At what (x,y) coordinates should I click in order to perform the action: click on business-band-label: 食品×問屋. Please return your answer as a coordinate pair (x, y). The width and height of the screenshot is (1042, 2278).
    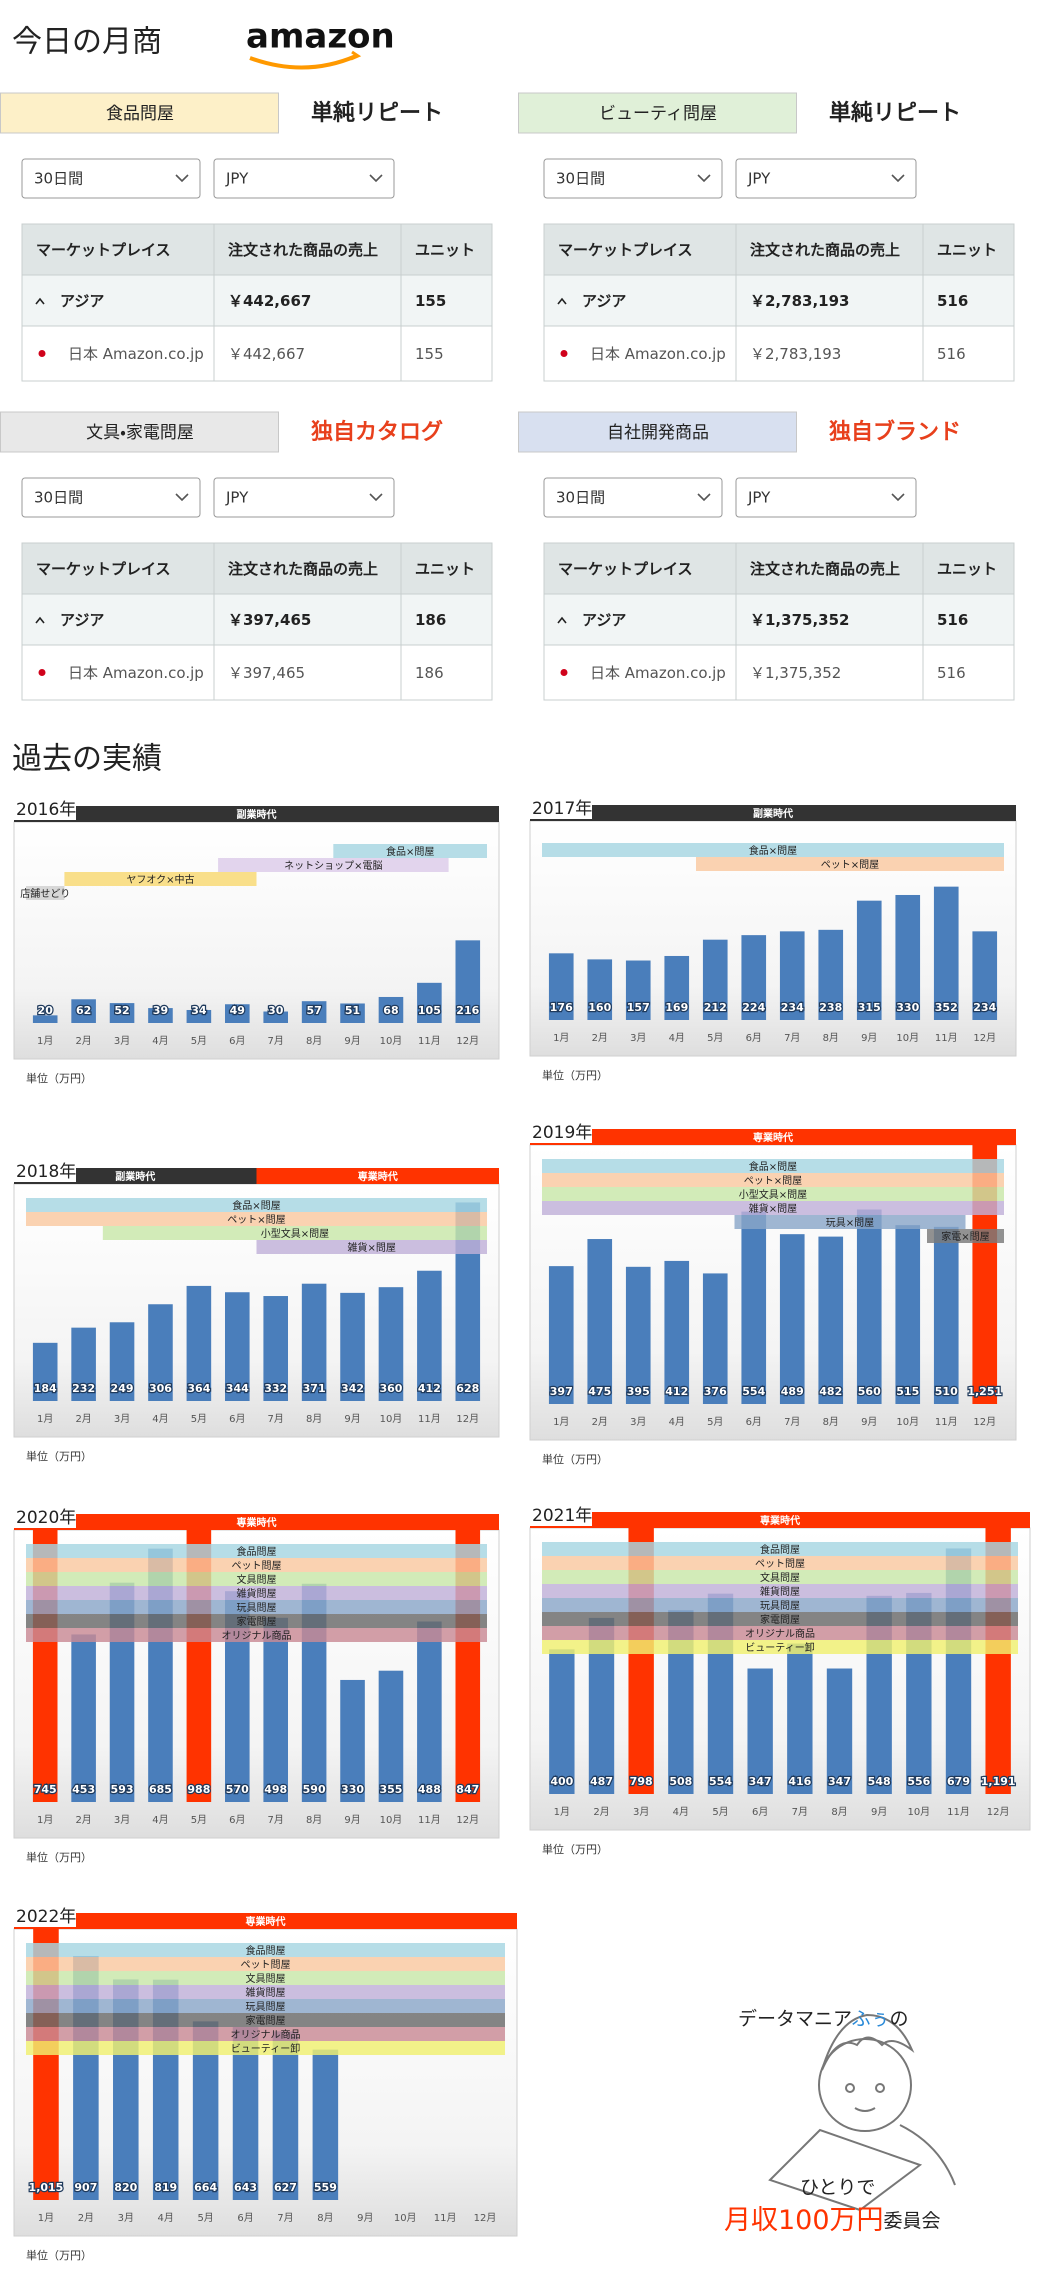
    Looking at the image, I should click on (773, 851).